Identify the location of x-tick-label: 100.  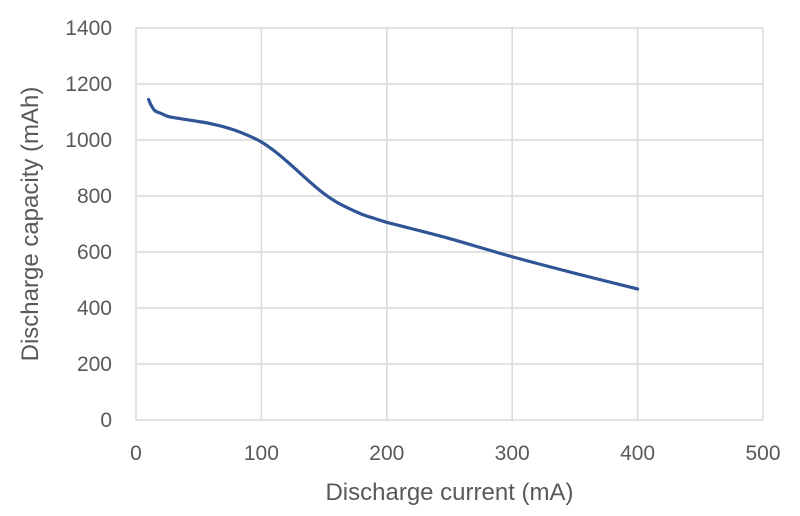
(261, 453).